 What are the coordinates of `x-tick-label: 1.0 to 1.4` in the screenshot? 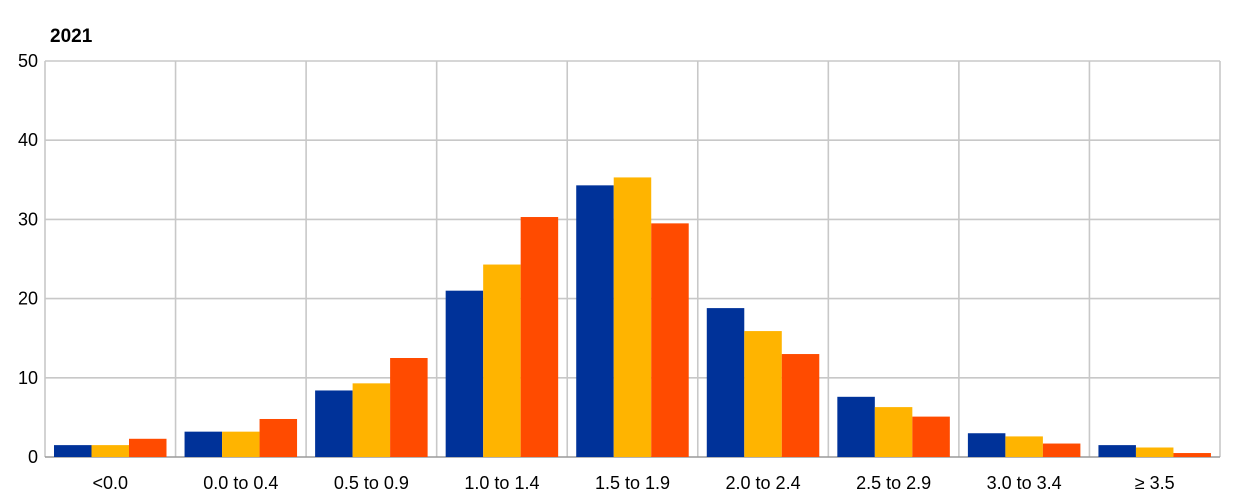 It's located at (501, 483).